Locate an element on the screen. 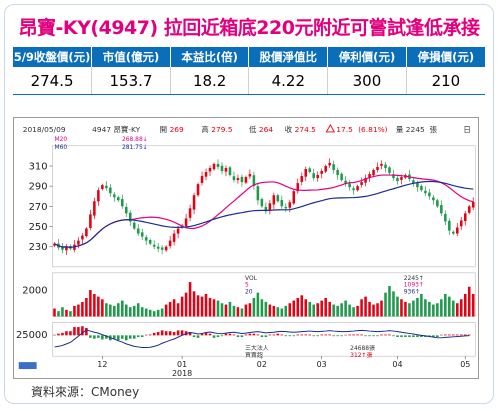 This screenshot has width=500, height=410. x-year-label: 2018 is located at coordinates (182, 373).